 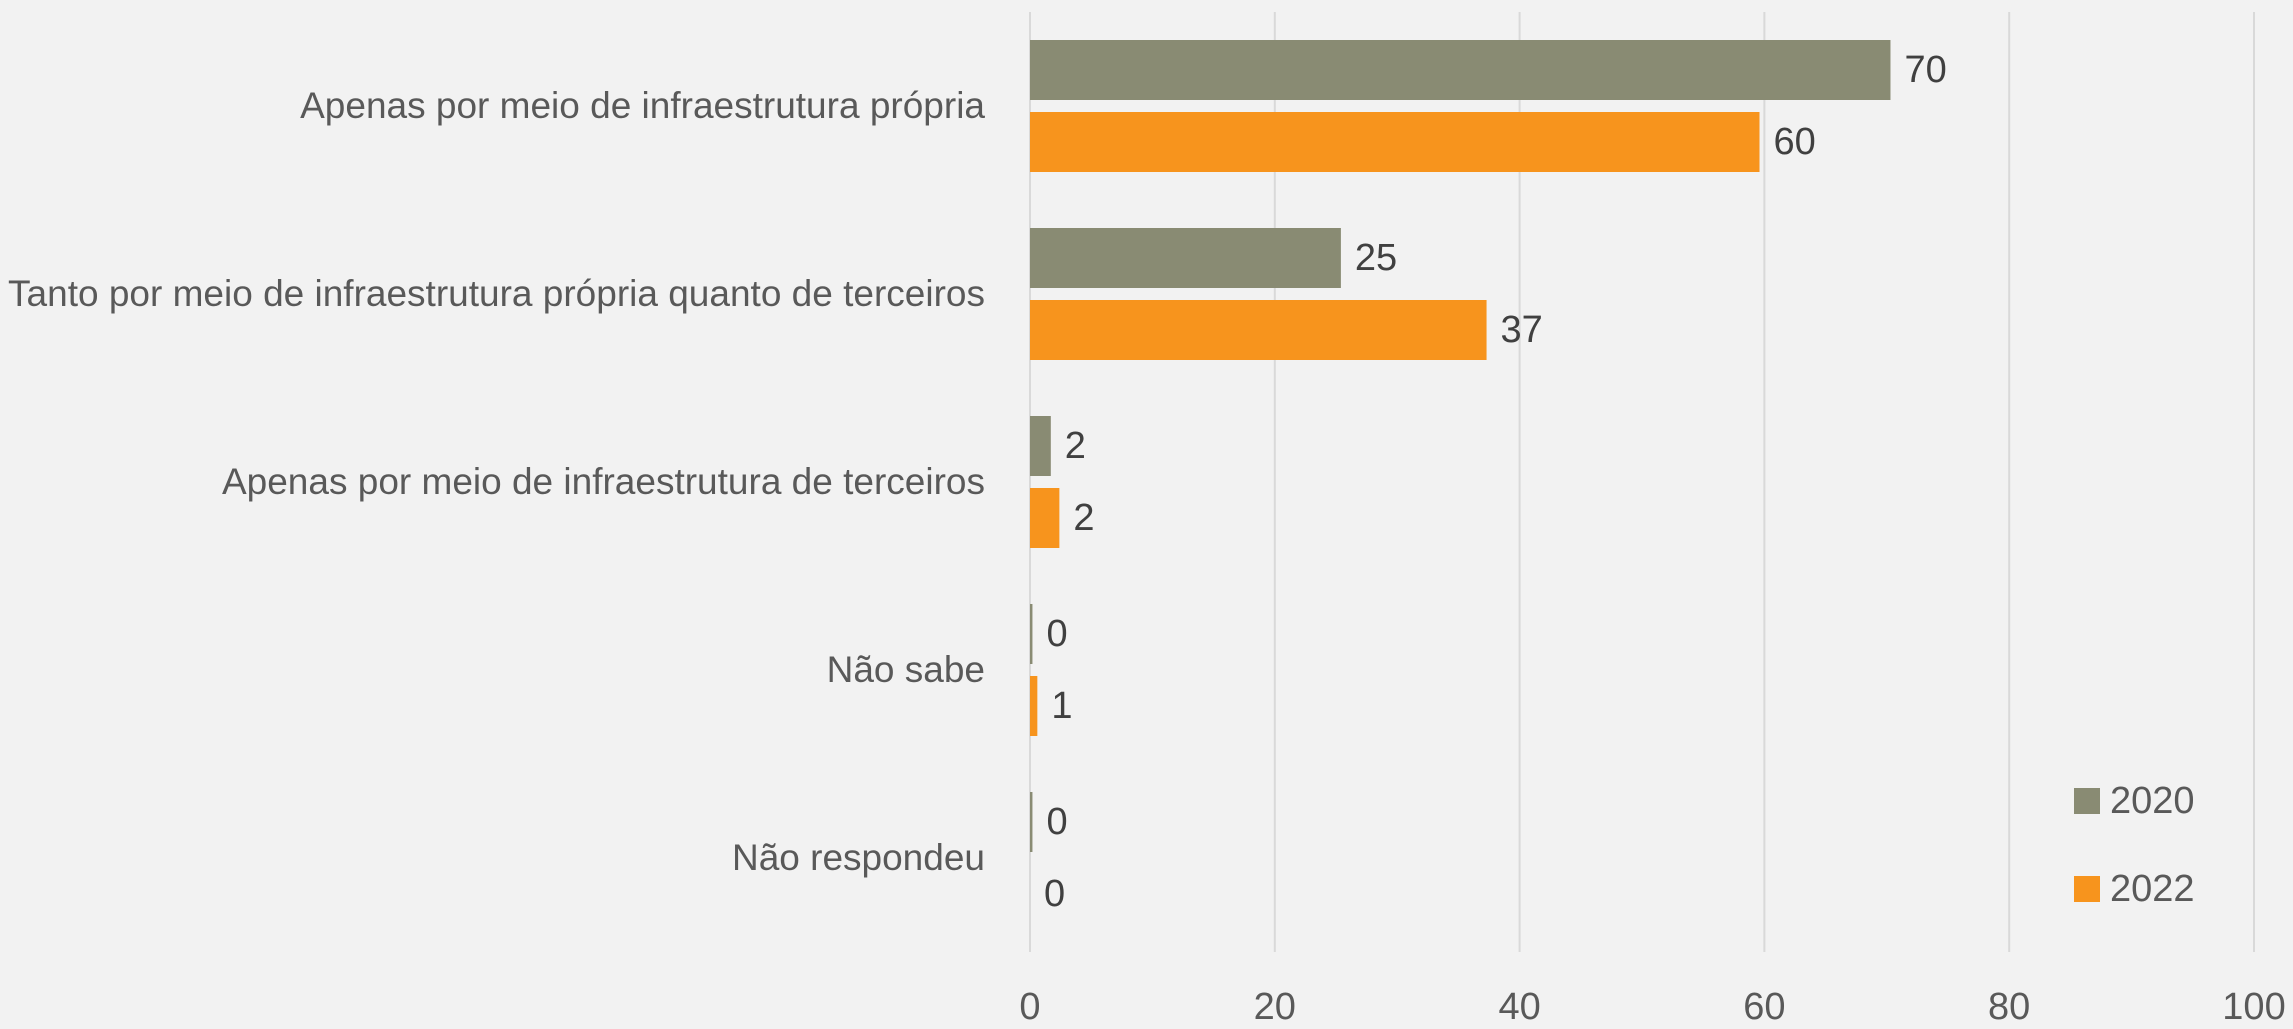 What do you see at coordinates (1275, 1007) in the screenshot?
I see `x-tick-label: 20` at bounding box center [1275, 1007].